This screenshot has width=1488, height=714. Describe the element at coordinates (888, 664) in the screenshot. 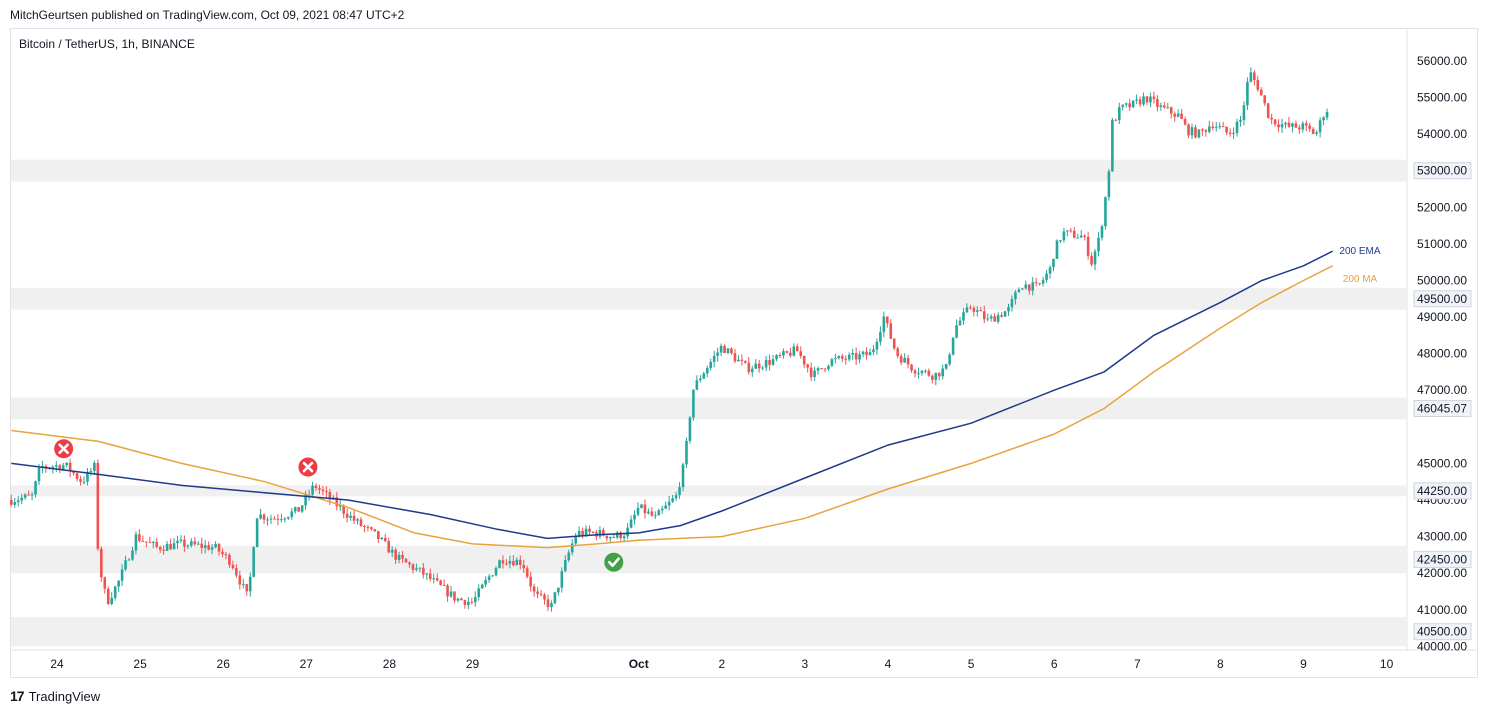

I see `x-tick-label: 4` at that location.